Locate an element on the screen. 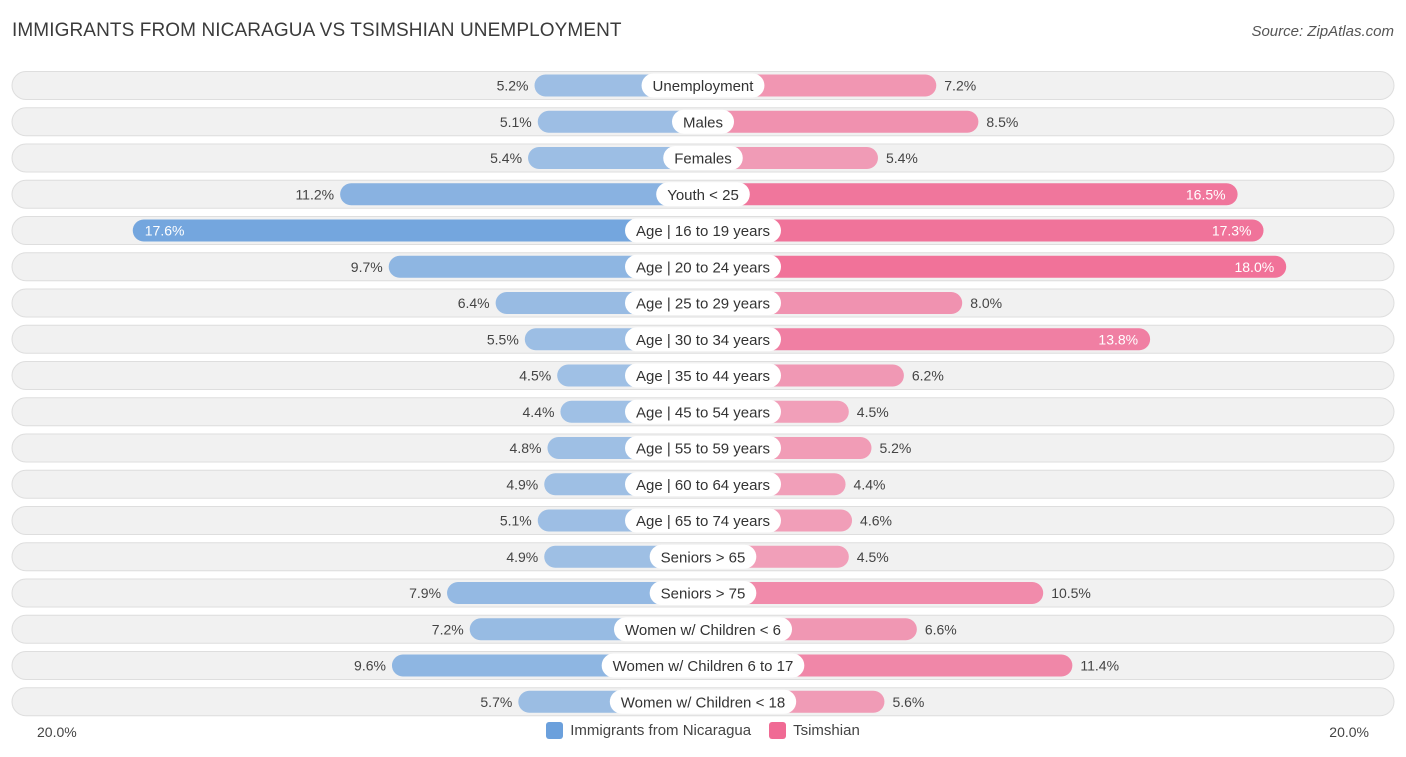  value-label-nicaragua: 7.9% is located at coordinates (425, 593).